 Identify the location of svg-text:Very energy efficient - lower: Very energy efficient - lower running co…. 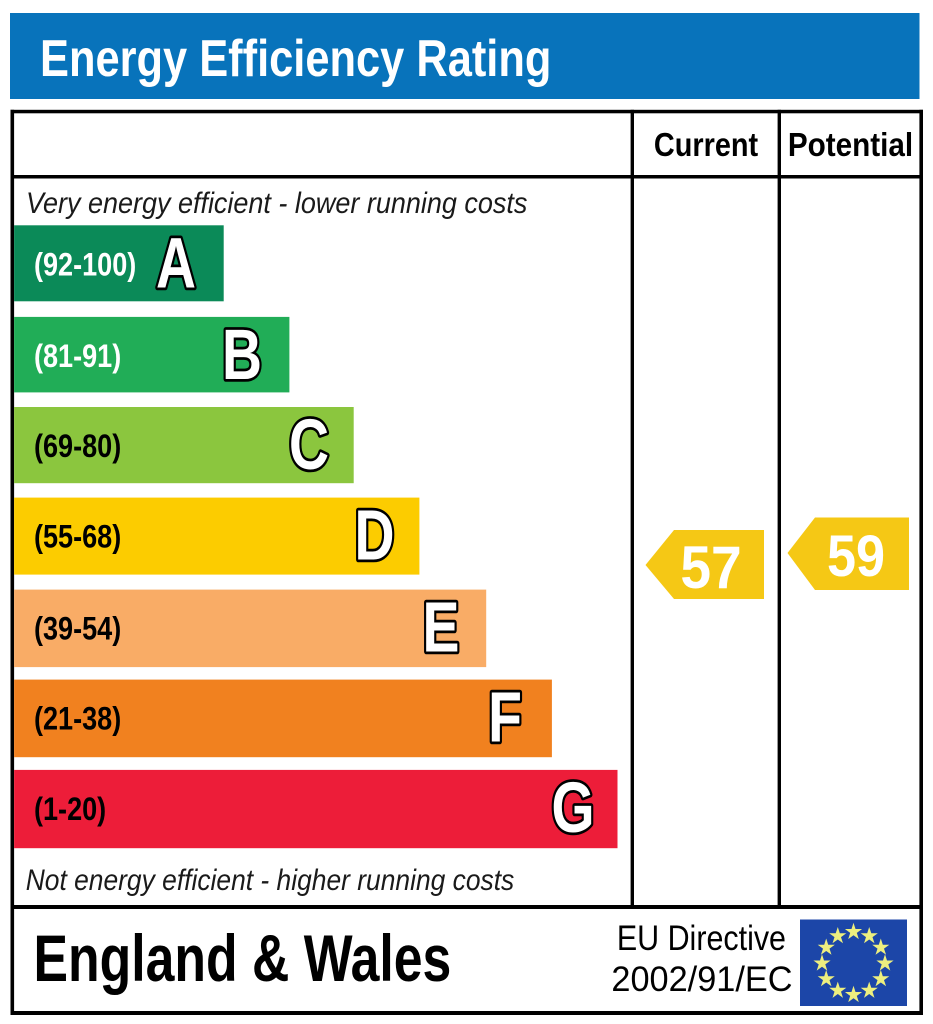
(276, 204).